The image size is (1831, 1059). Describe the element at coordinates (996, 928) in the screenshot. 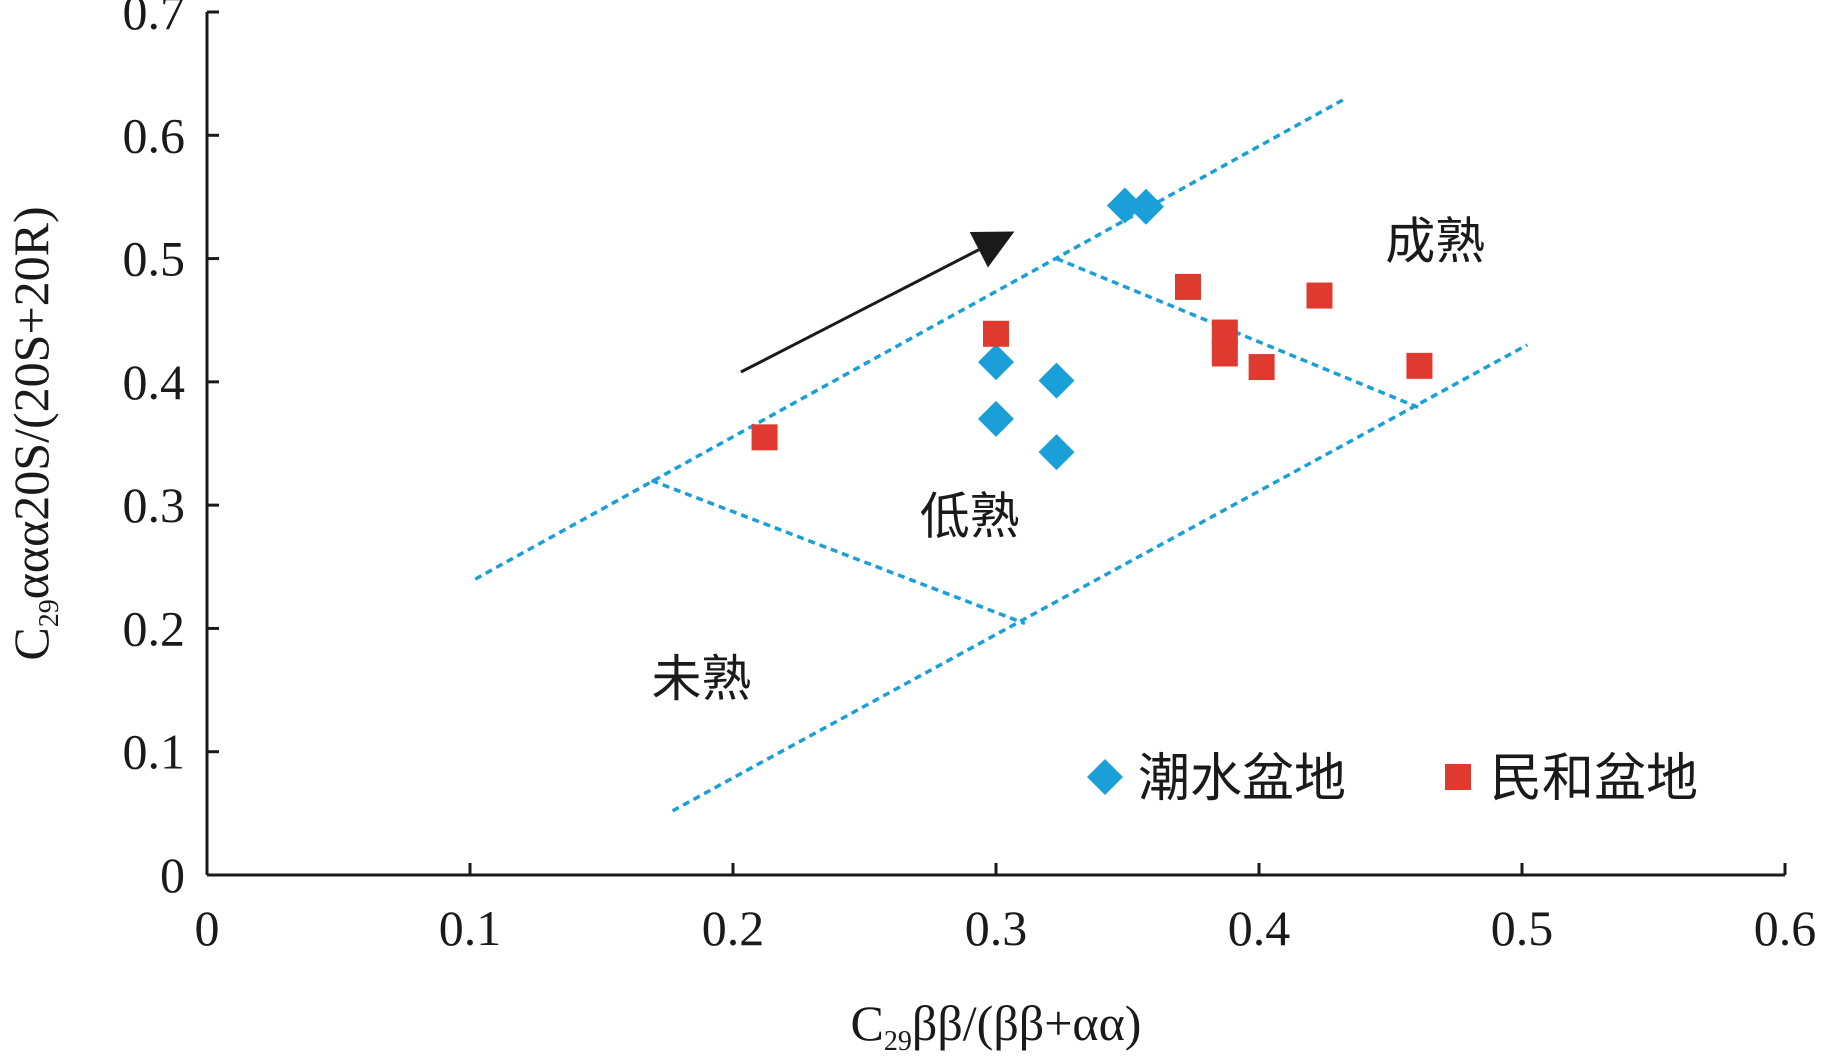

I see `x-tick-label: 0.3` at that location.